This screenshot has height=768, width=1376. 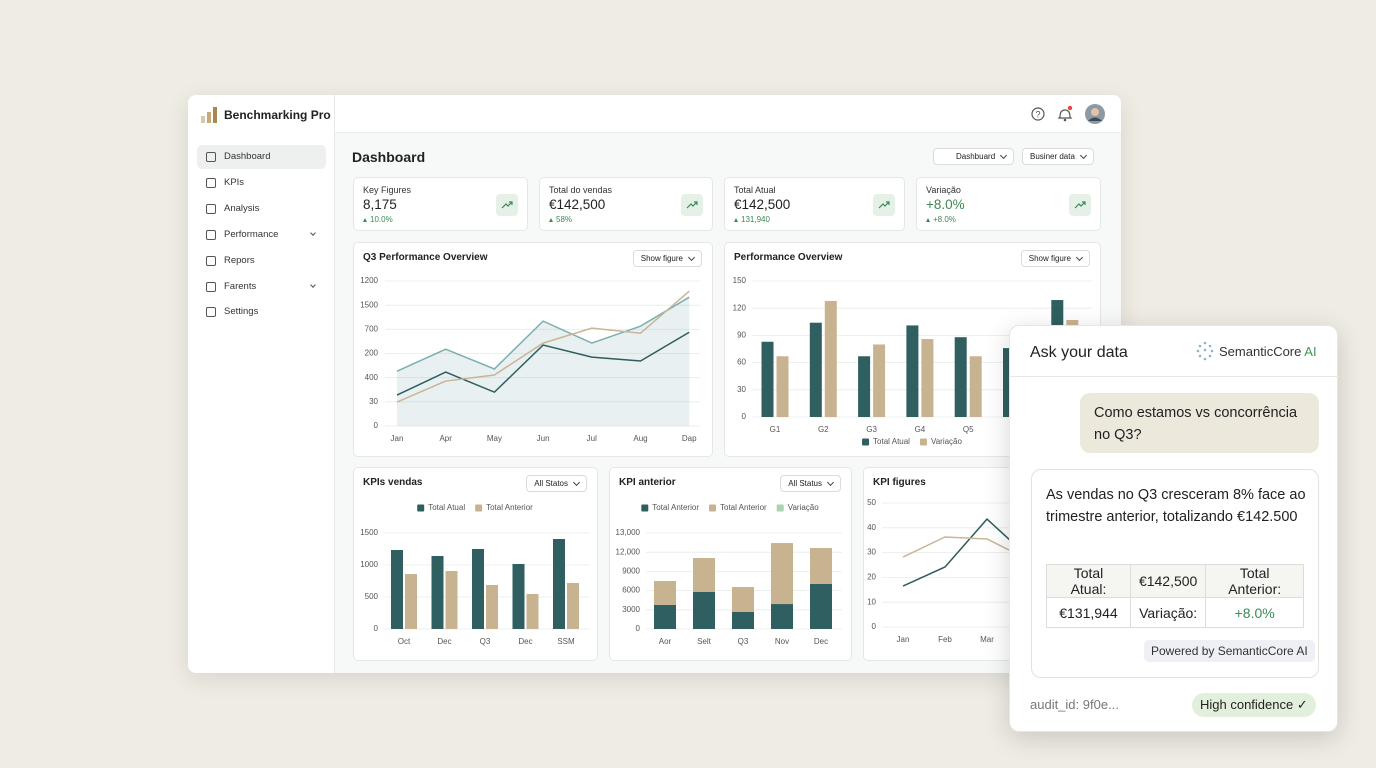 What do you see at coordinates (1205, 351) in the screenshot?
I see `brand-logo` at bounding box center [1205, 351].